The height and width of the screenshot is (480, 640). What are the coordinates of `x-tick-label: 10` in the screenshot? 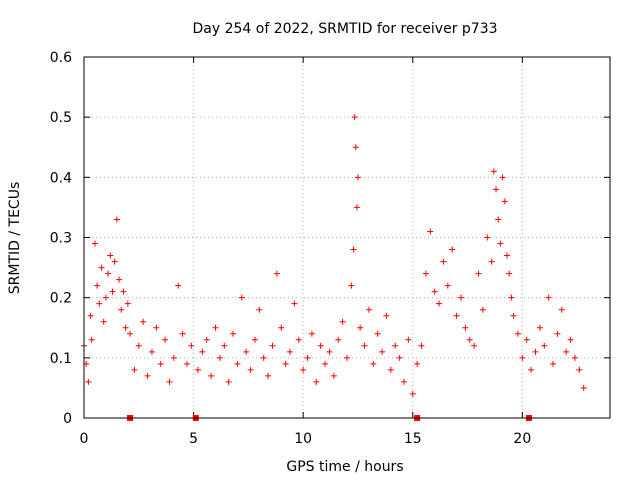 It's located at (303, 439).